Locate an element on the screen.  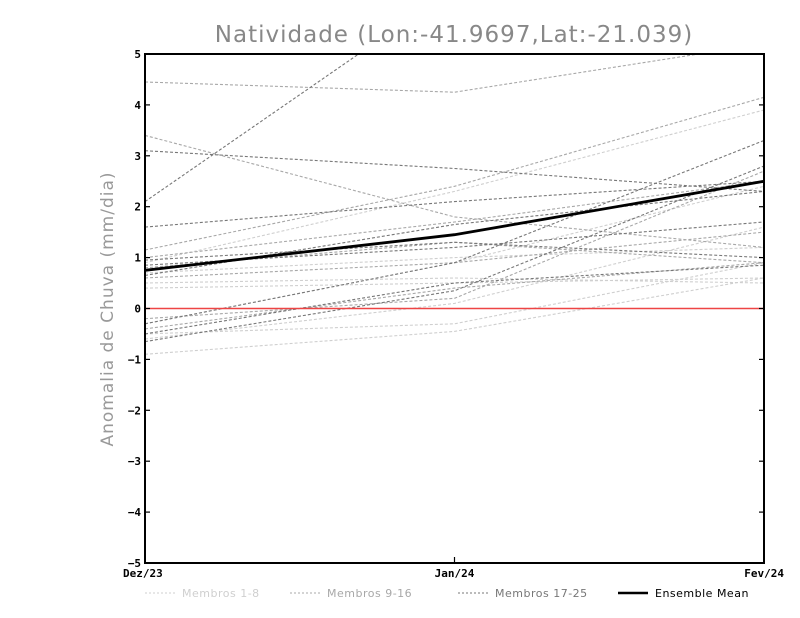
y-tick-label: 3 is located at coordinates (137, 156).